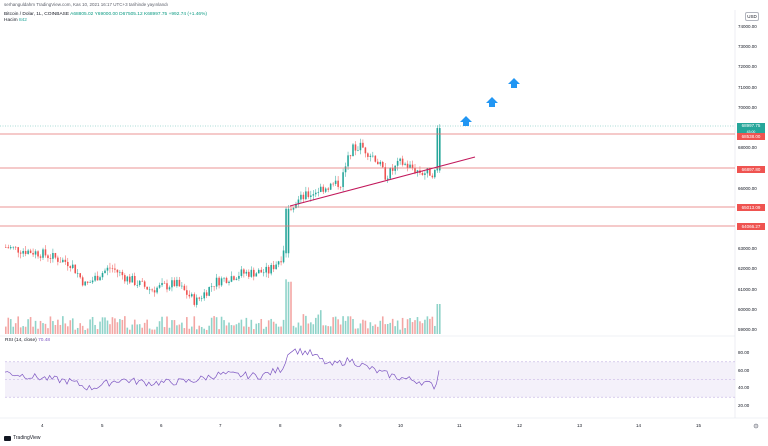 The image size is (768, 446). Describe the element at coordinates (756, 426) in the screenshot. I see `gear-icon` at that location.